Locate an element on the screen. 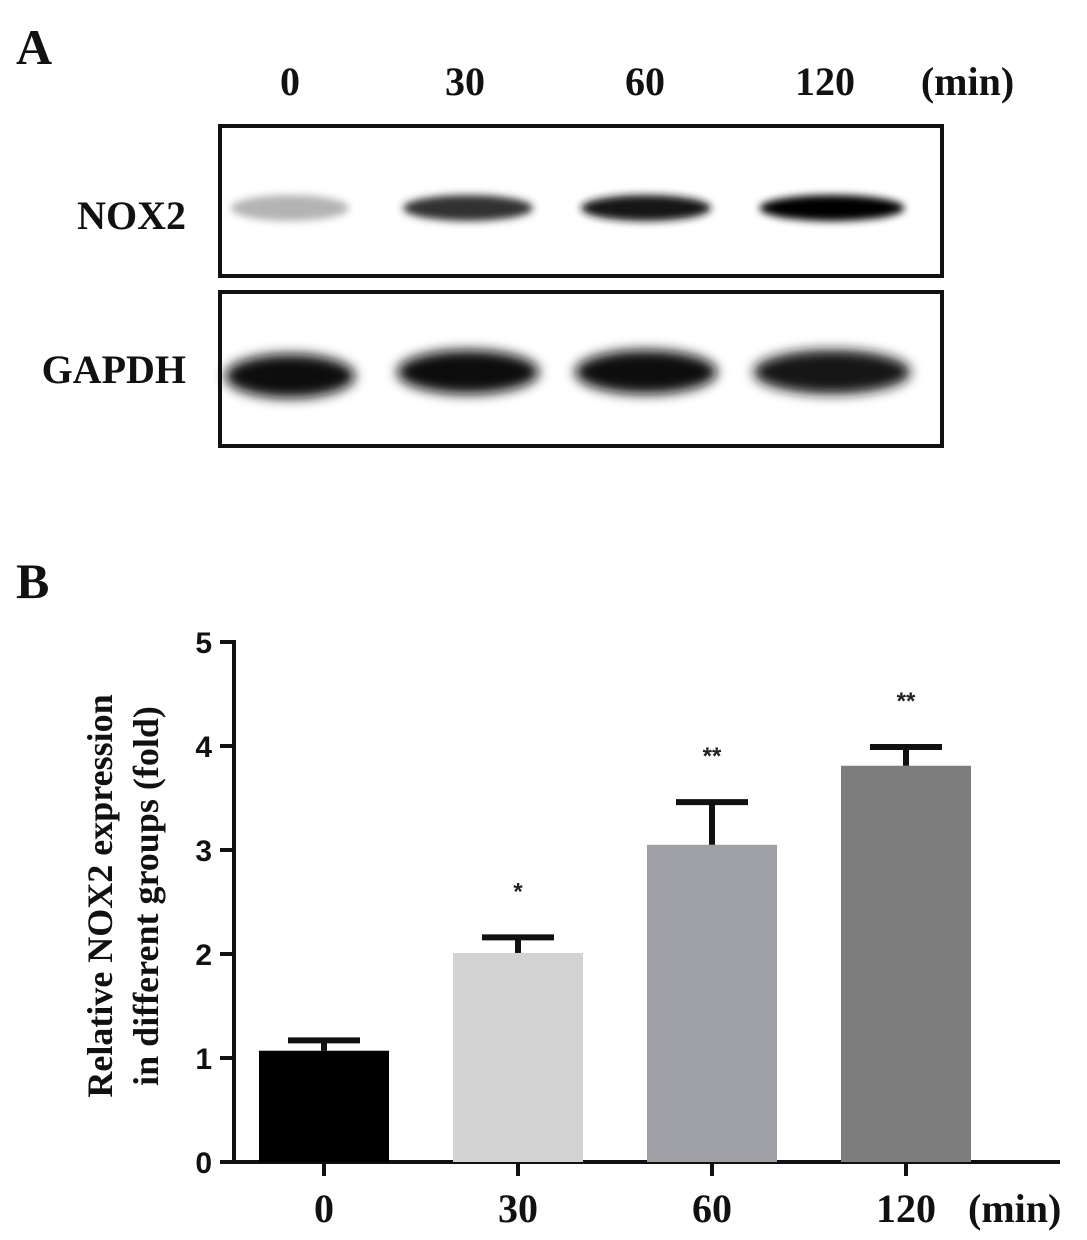  lane-label-120: 120 is located at coordinates (825, 81).